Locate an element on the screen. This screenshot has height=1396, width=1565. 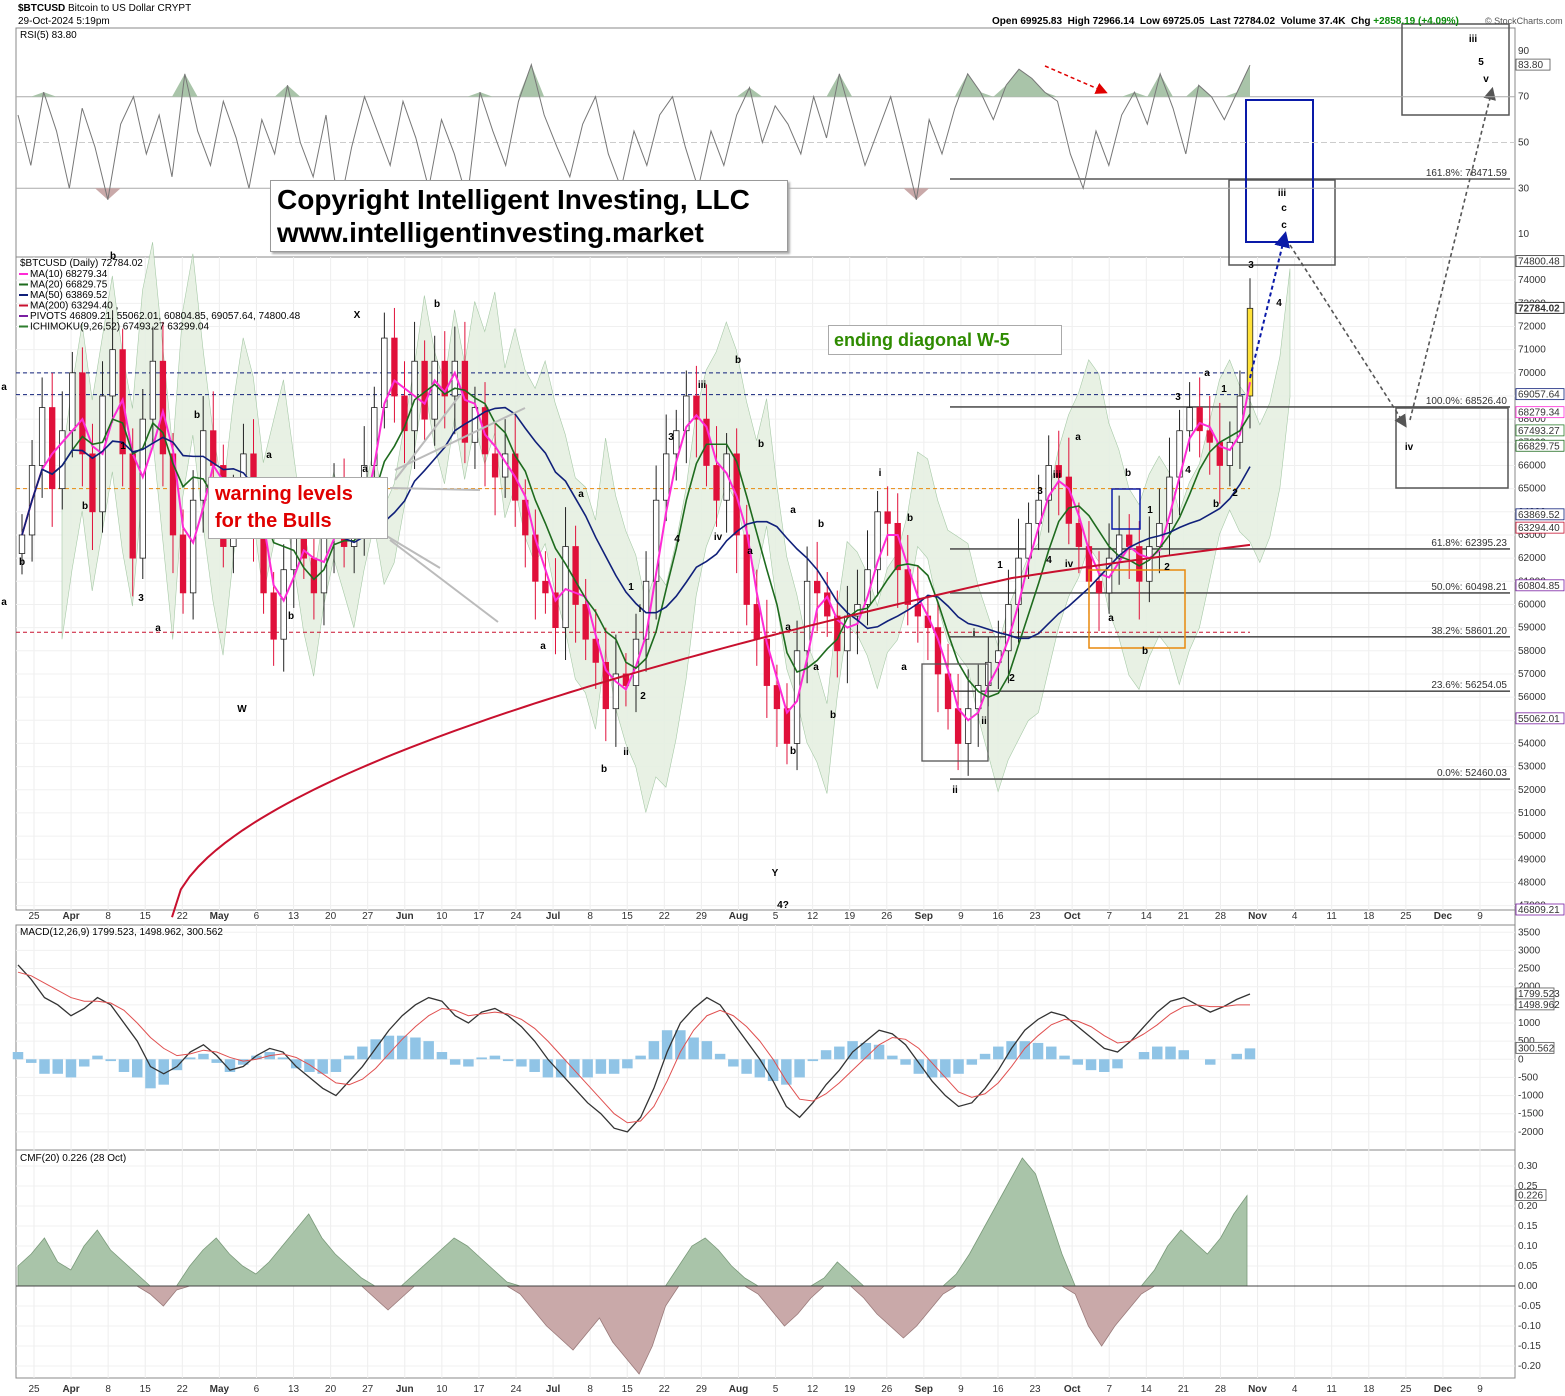
cmf-tick-label: -0.05 is located at coordinates (1529, 1306).